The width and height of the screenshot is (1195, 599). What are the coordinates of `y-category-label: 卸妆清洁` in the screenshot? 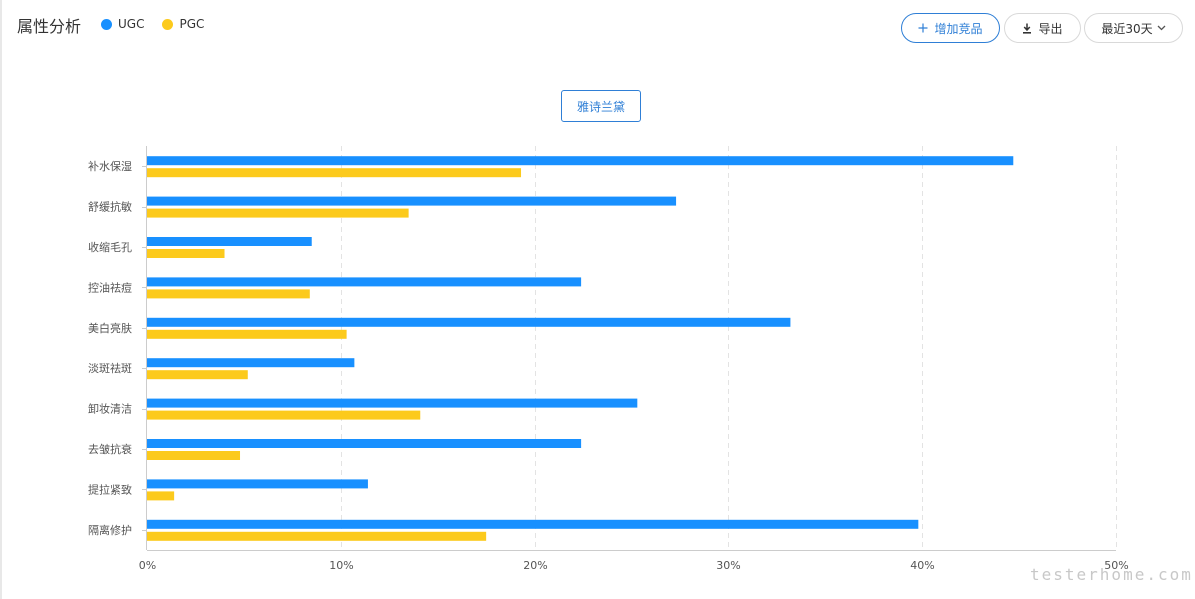 It's located at (110, 409).